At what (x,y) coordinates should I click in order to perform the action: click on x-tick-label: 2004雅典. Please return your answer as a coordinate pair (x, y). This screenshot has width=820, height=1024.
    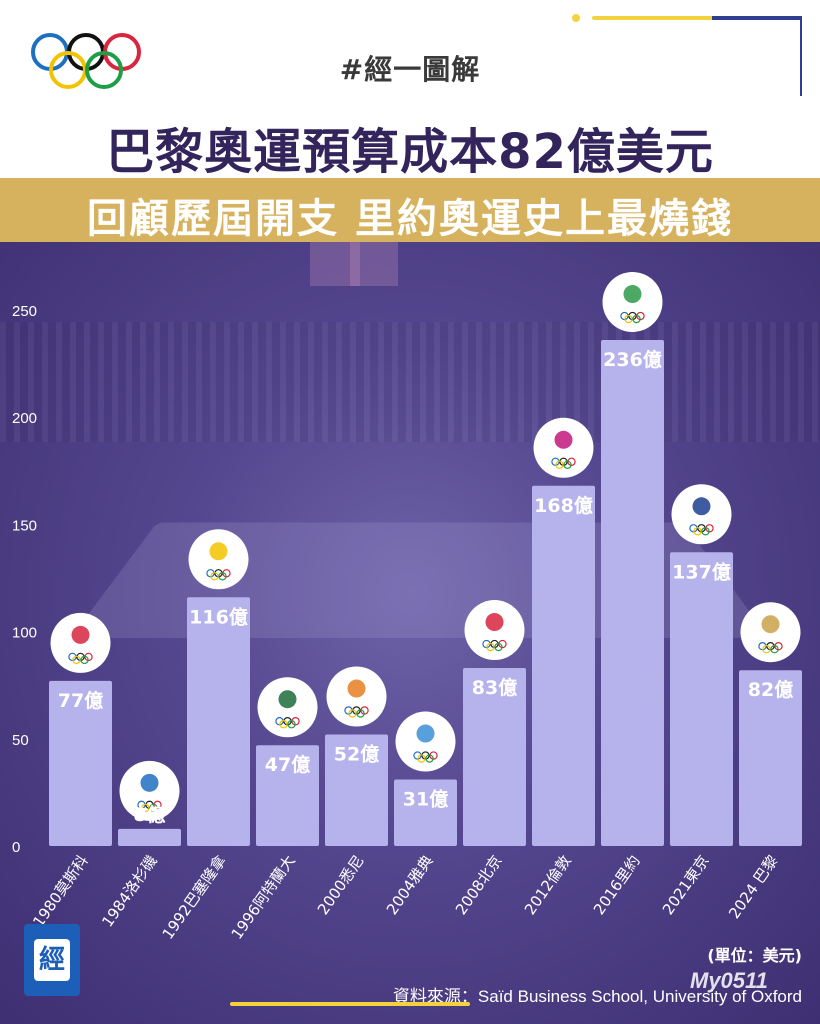
    Looking at the image, I should click on (410, 885).